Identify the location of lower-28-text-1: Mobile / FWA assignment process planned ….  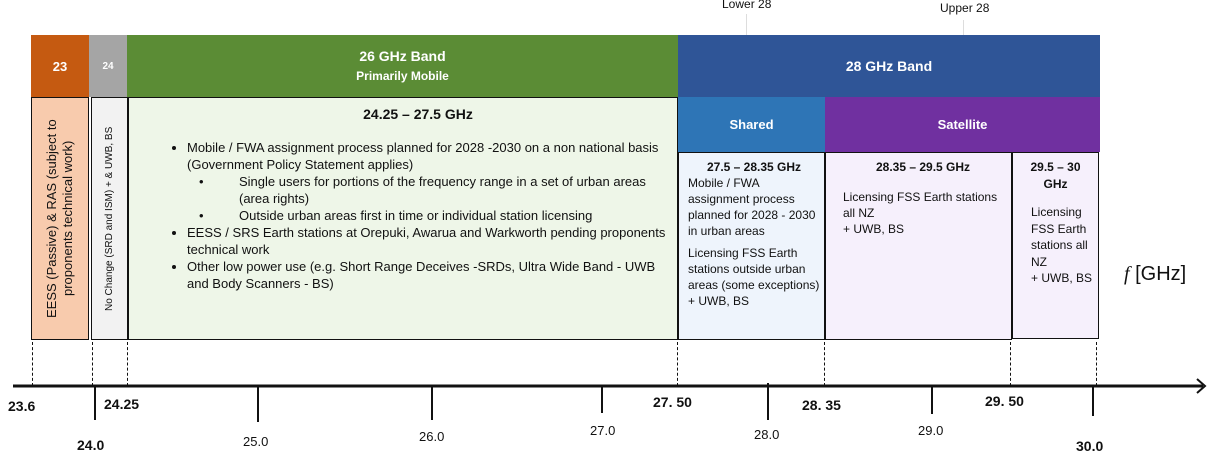
(752, 207).